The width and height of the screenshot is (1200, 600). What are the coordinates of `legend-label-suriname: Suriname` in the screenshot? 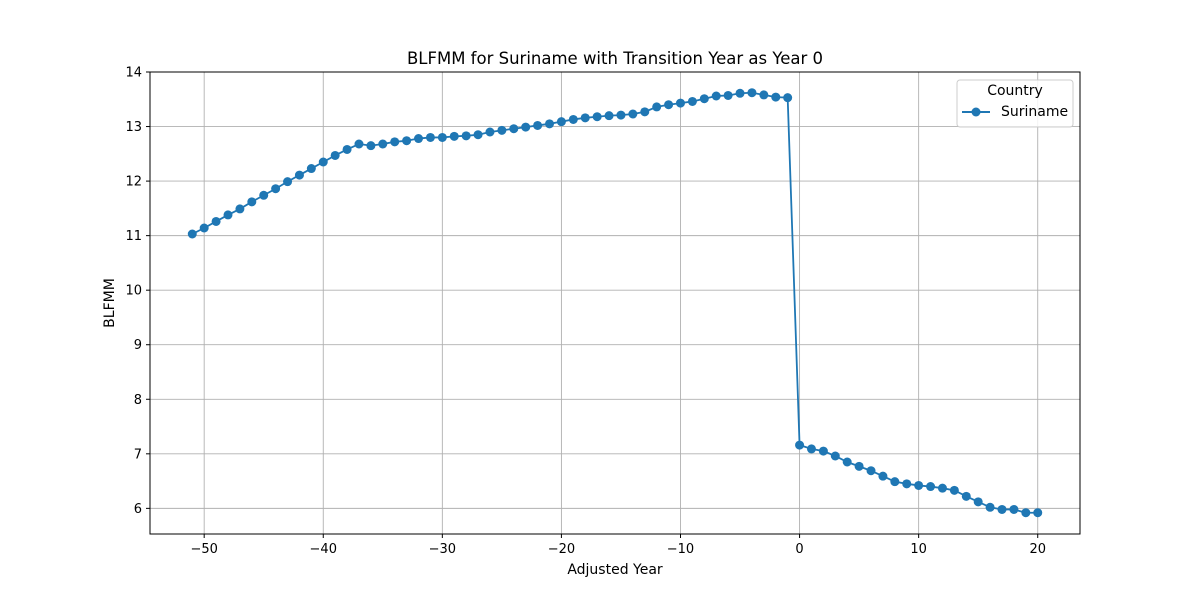 It's located at (1034, 112).